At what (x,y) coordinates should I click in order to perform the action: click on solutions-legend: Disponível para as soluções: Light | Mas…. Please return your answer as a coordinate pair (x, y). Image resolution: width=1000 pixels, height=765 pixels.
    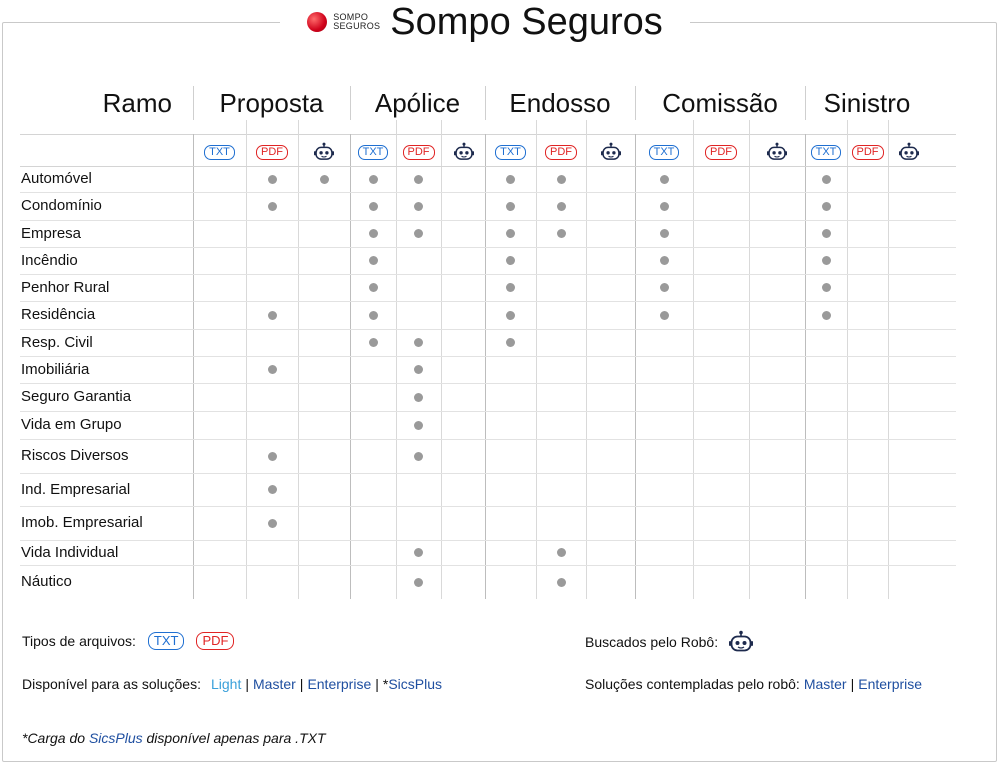
    Looking at the image, I should click on (232, 684).